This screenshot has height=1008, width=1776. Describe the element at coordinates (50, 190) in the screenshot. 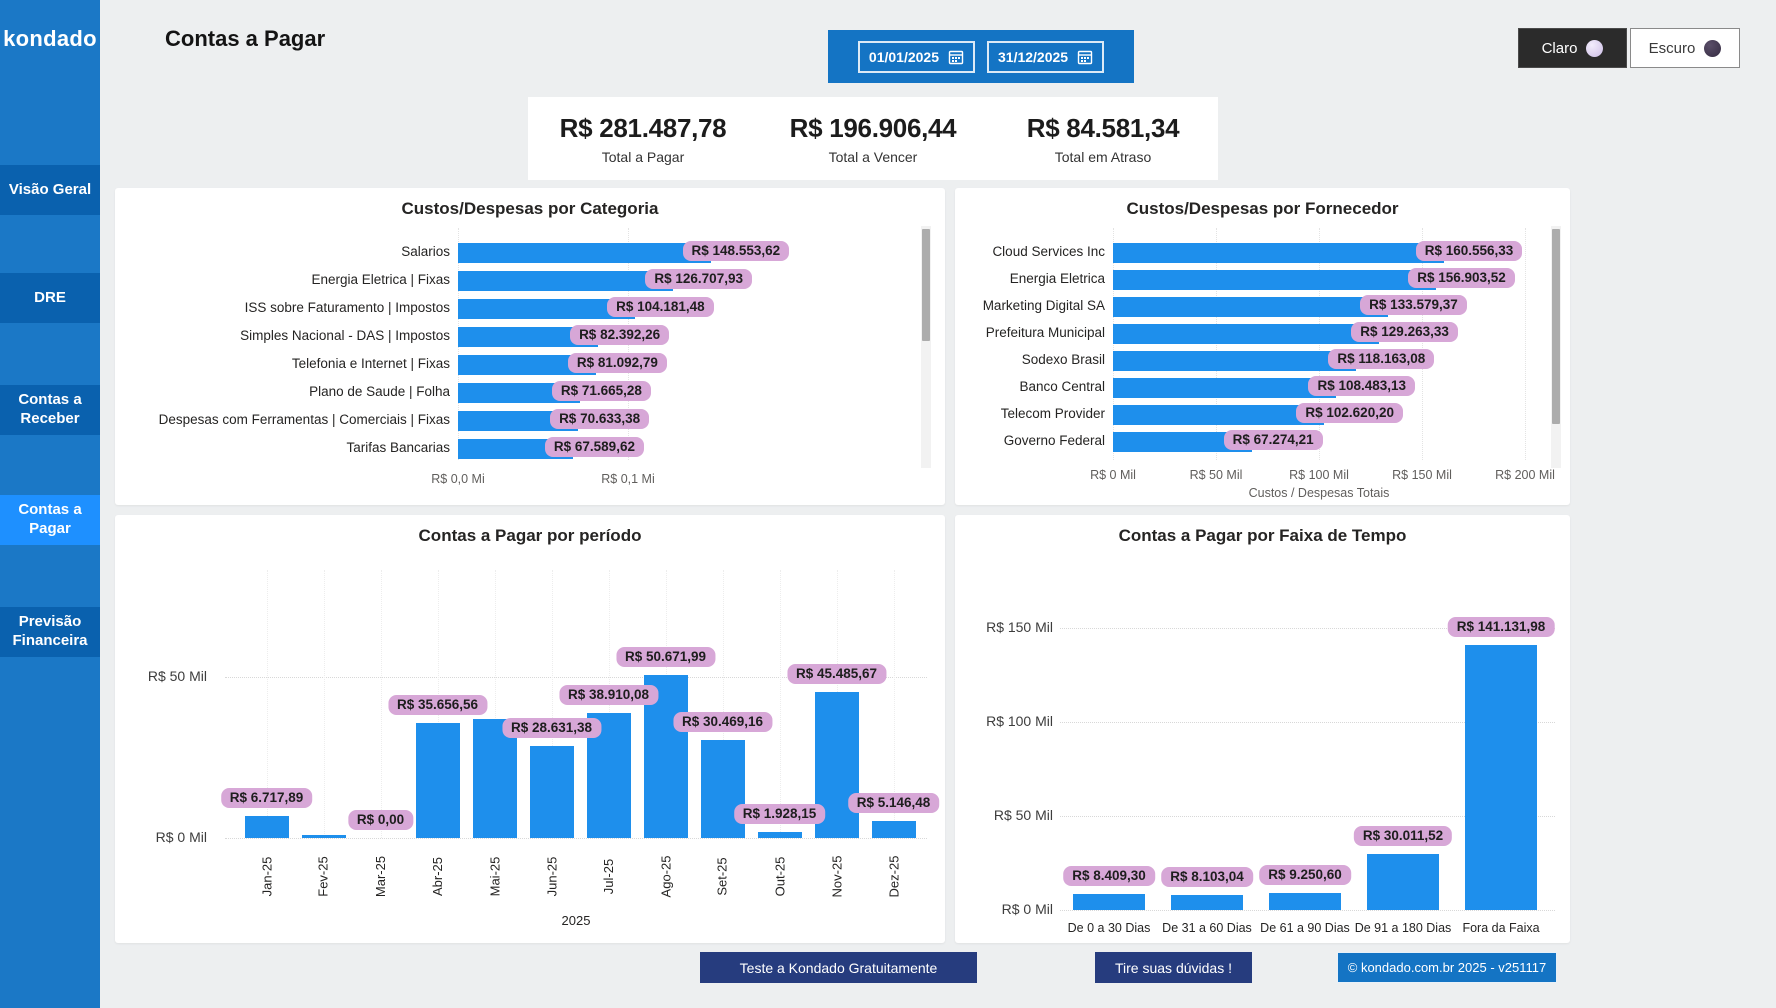

I see `sidebar-item-visao-geral: Visão Geral` at that location.